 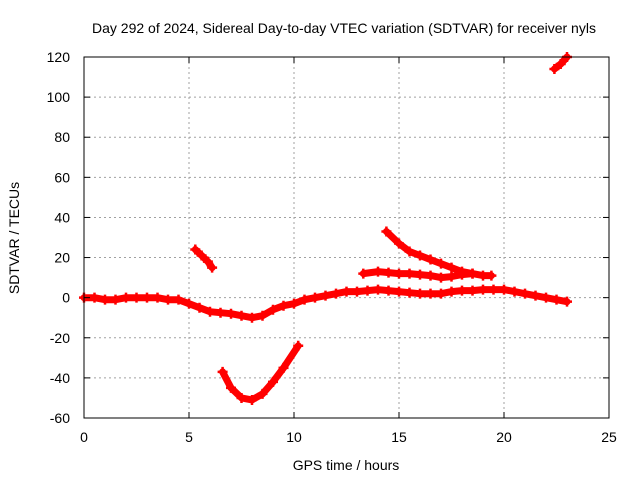 What do you see at coordinates (399, 437) in the screenshot?
I see `x-tick-label: 15` at bounding box center [399, 437].